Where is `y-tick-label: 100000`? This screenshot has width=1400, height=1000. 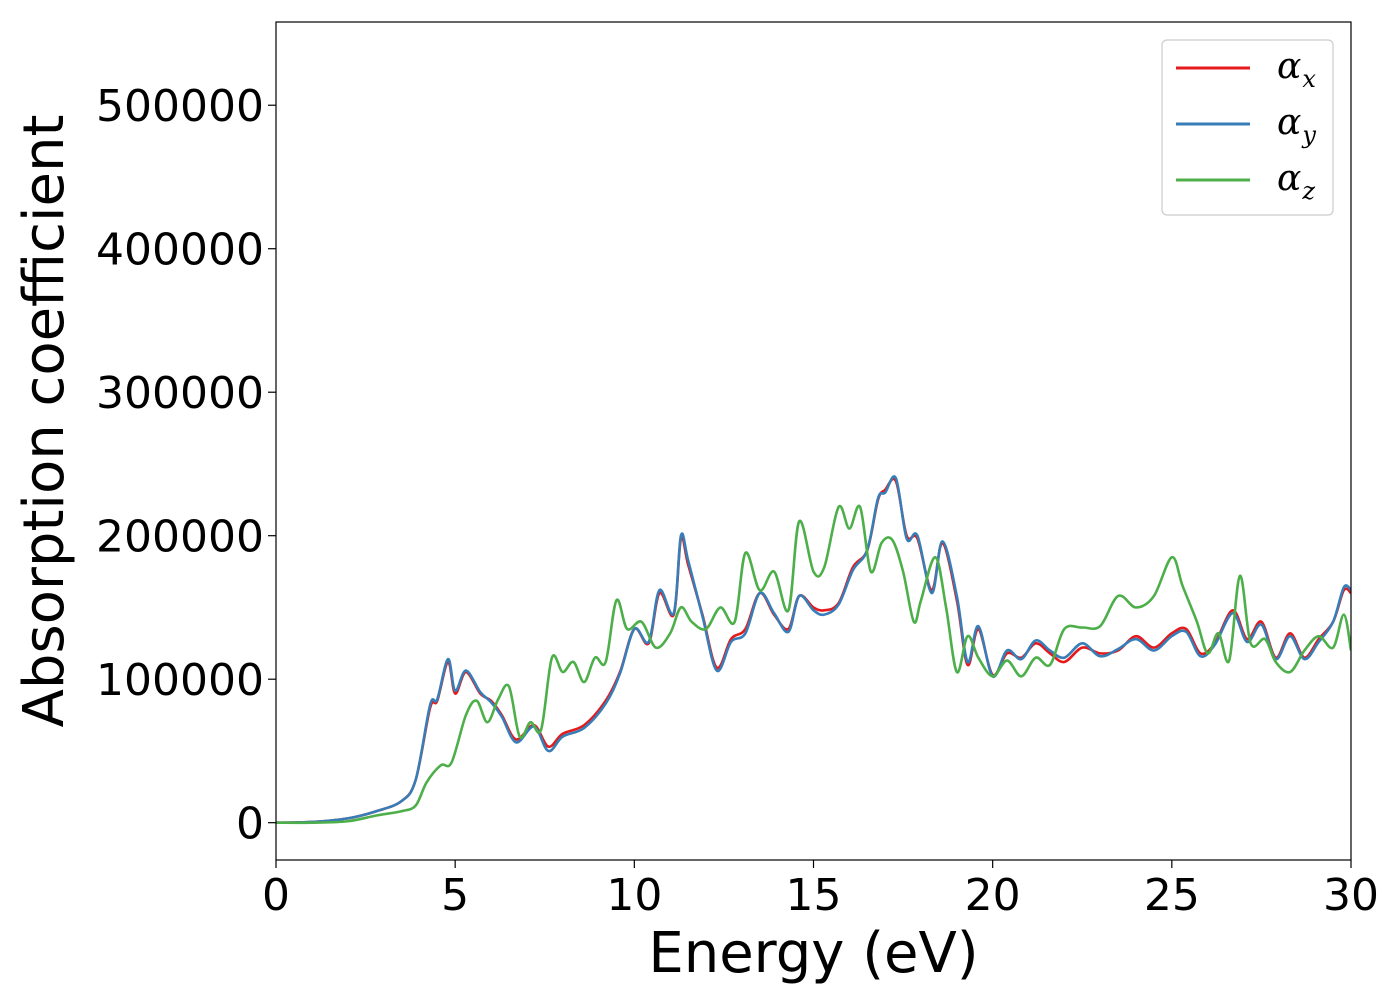
y-tick-label: 100000 is located at coordinates (180, 680).